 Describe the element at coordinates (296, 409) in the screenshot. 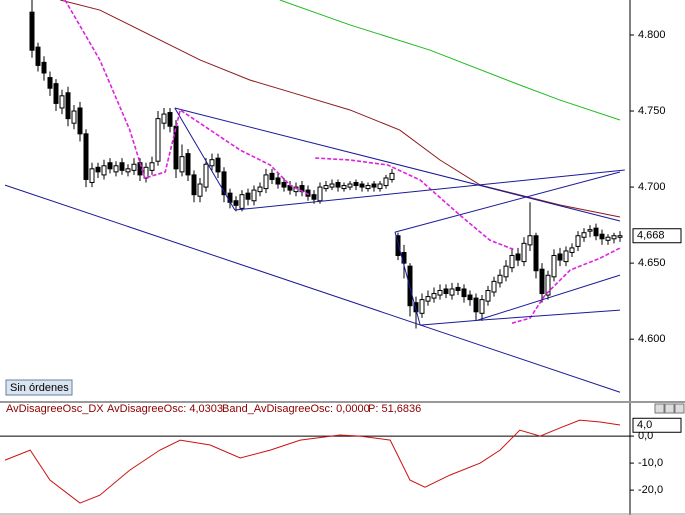

I see `indicator-header: Band_AvDisagreeOsc: 0,0000` at that location.